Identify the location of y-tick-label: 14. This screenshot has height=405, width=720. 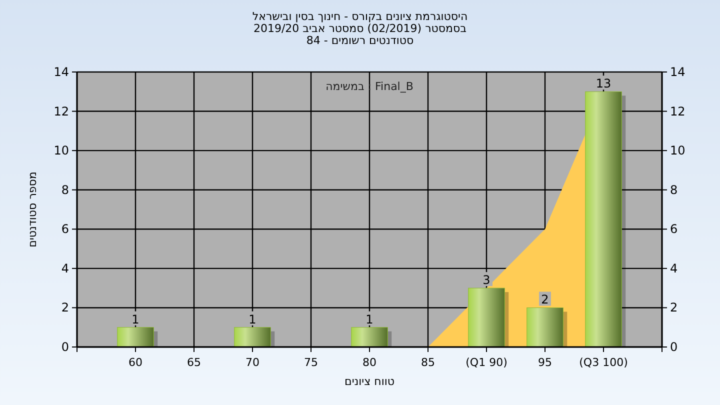
(61, 72).